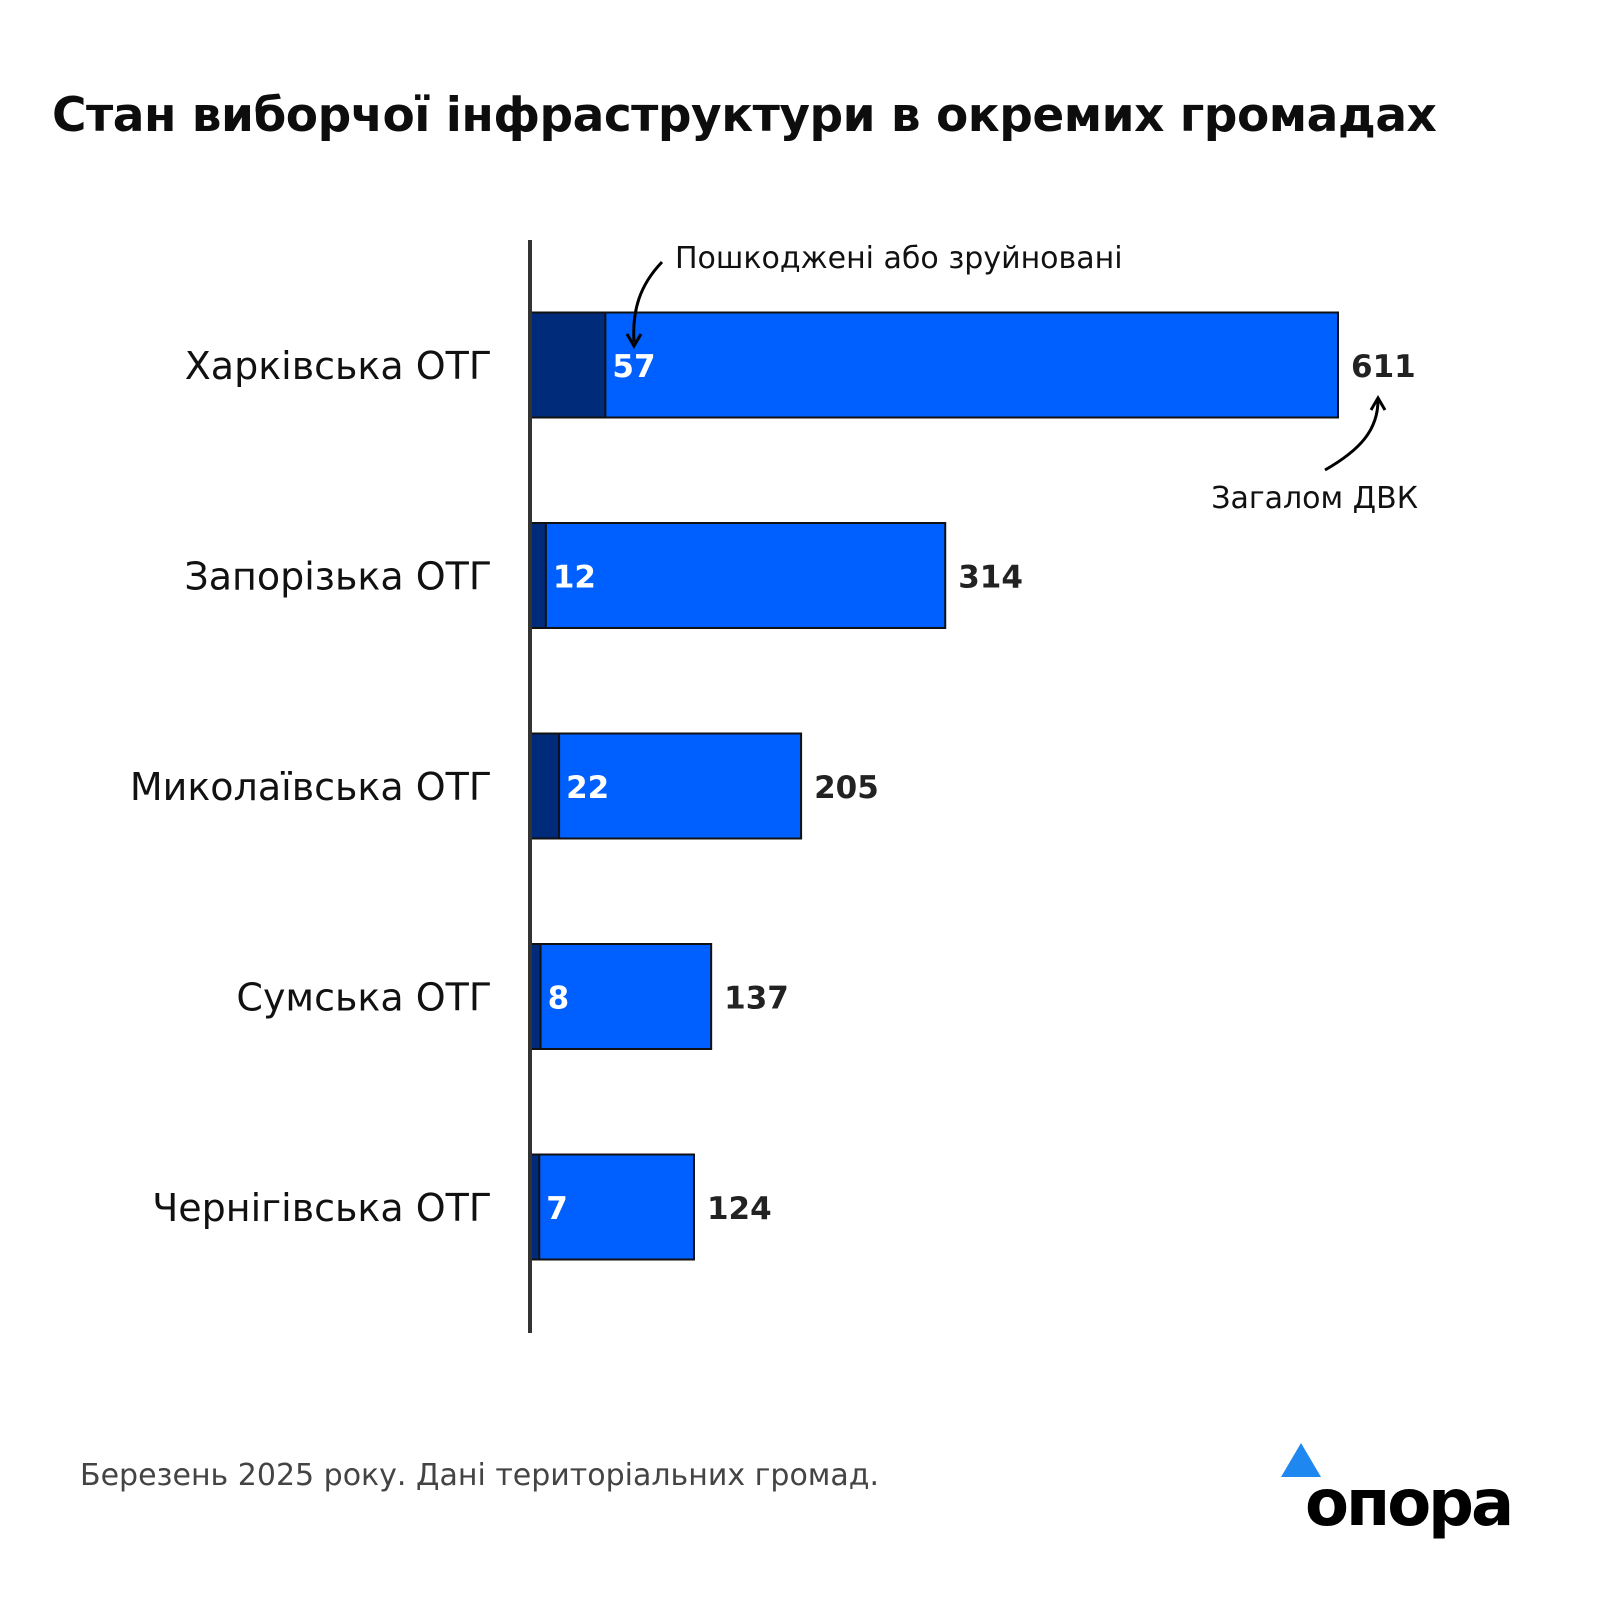 The width and height of the screenshot is (1600, 1600). Describe the element at coordinates (1383, 367) in the screenshot. I see `data-label-total: 611` at that location.